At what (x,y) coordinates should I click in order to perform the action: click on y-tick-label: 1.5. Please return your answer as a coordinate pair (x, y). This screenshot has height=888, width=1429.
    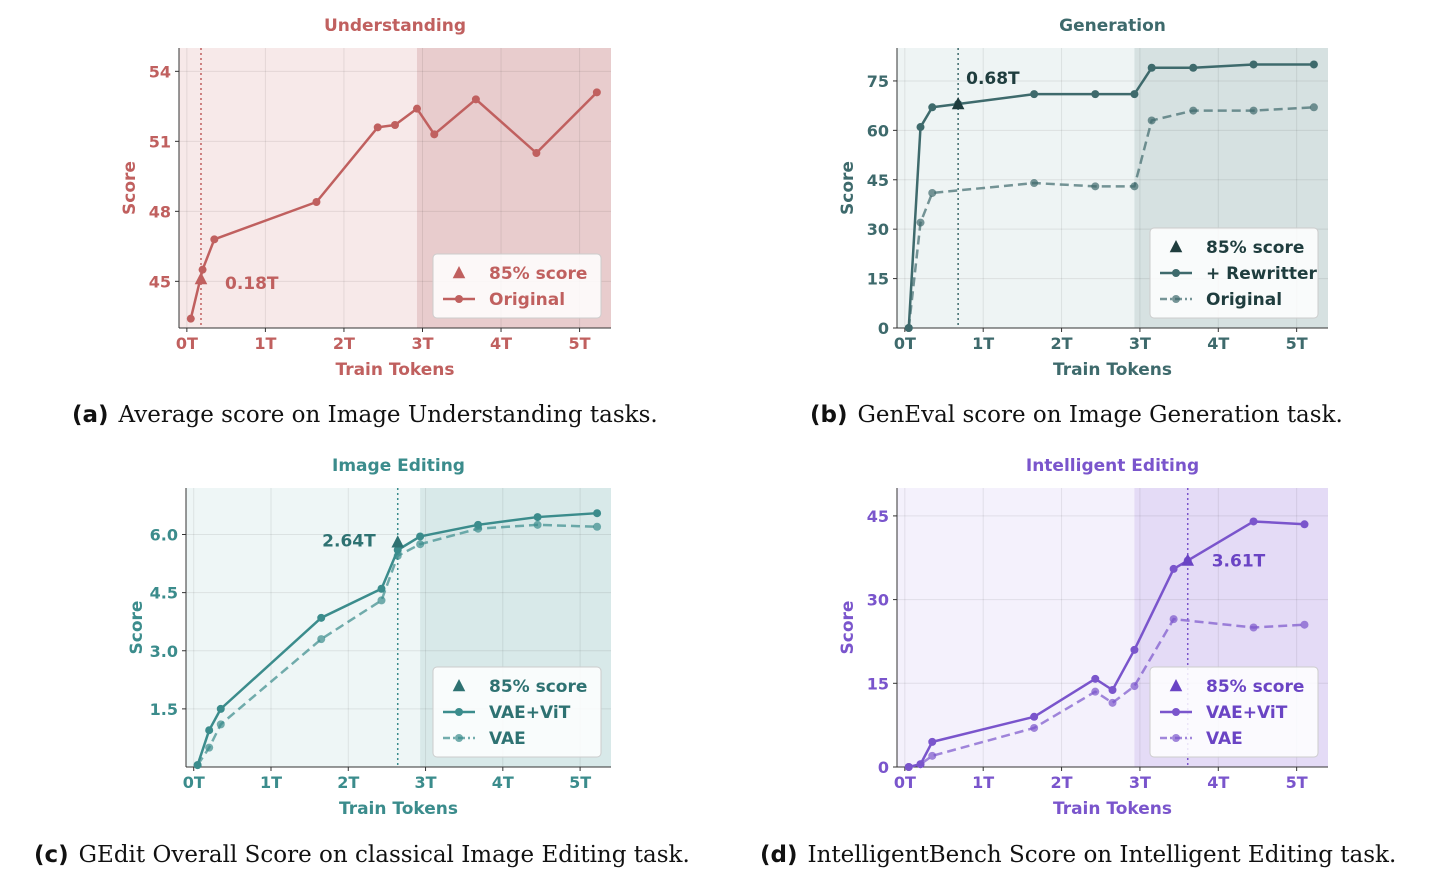
    Looking at the image, I should click on (164, 709).